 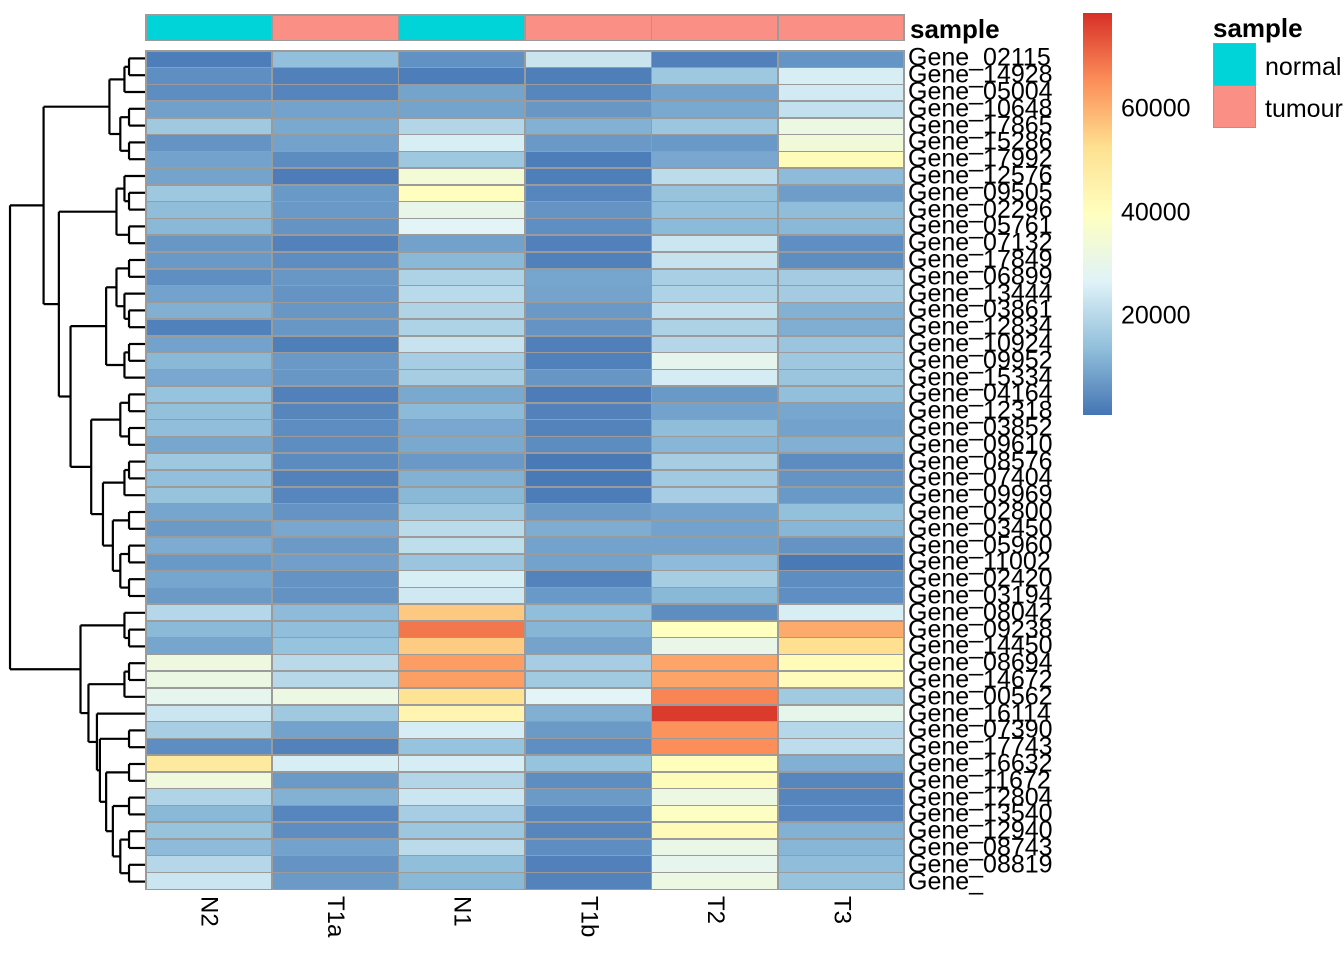 What do you see at coordinates (462, 27) in the screenshot?
I see `annotation-cell-normal` at bounding box center [462, 27].